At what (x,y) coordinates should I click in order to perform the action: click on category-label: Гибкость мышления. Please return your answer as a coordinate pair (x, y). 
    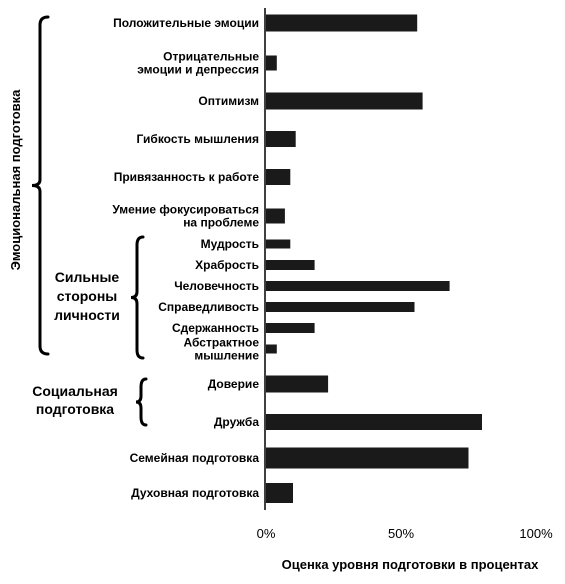
    Looking at the image, I should click on (198, 139).